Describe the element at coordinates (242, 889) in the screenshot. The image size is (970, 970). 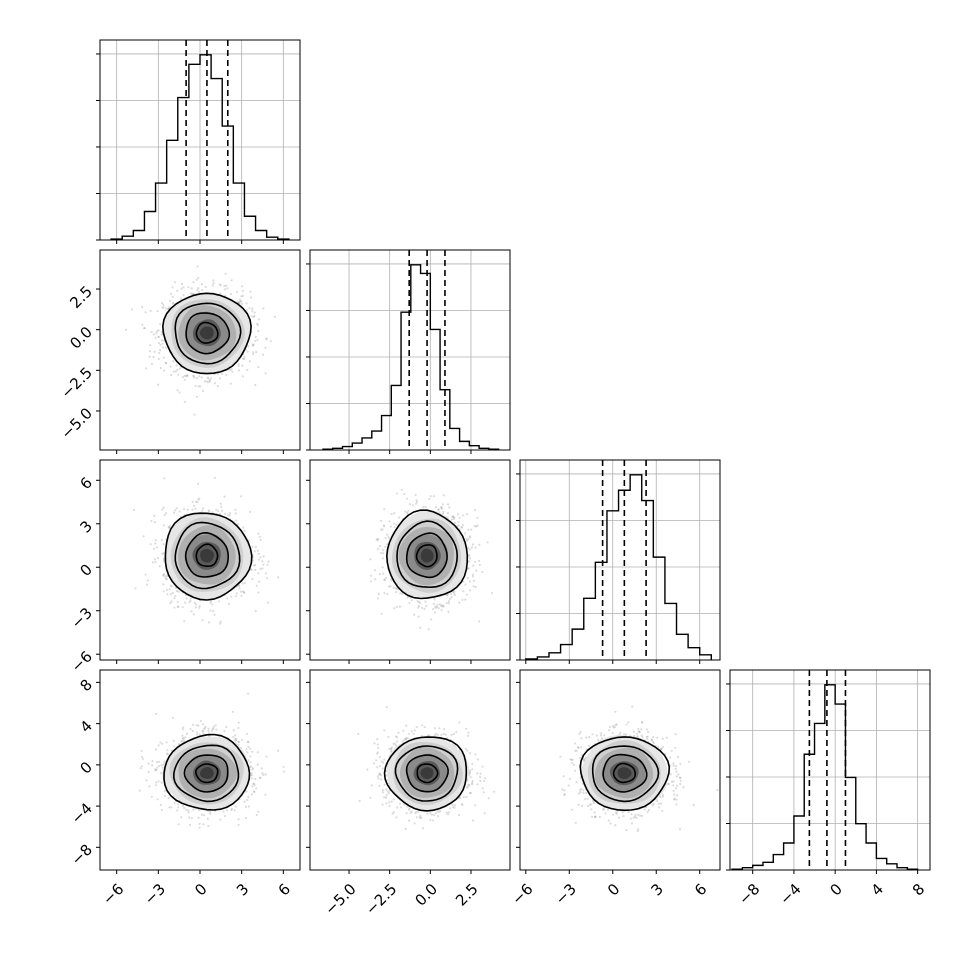
I see `x-tick-label-1-3: 3` at that location.